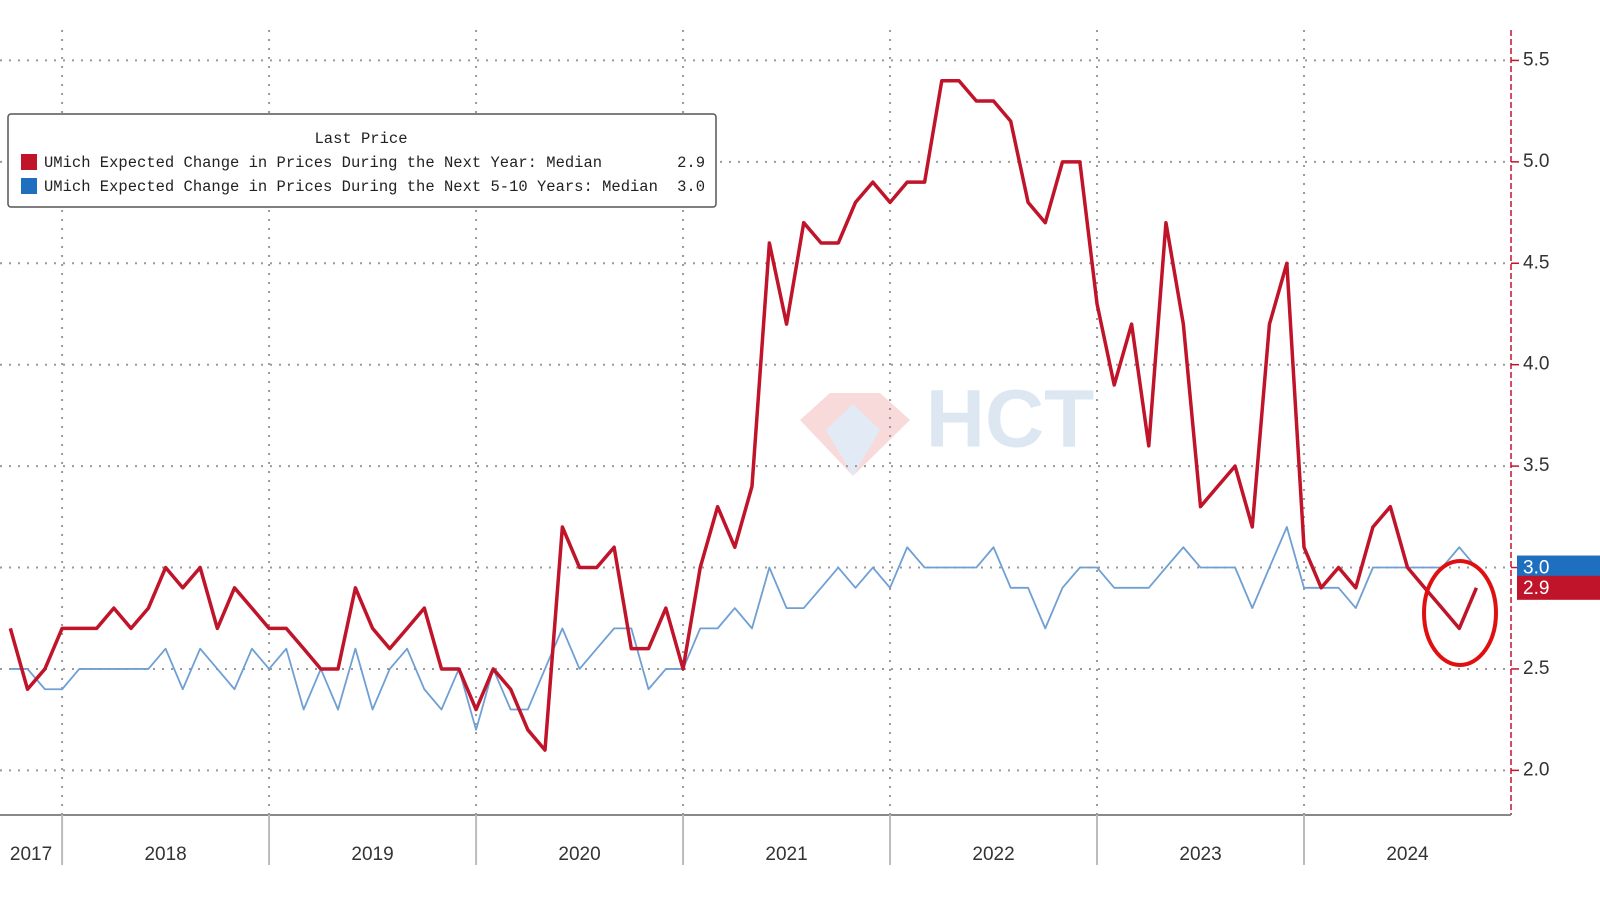 This screenshot has height=906, width=1600. Describe the element at coordinates (1010, 419) in the screenshot. I see `watermark-text: HCT` at that location.